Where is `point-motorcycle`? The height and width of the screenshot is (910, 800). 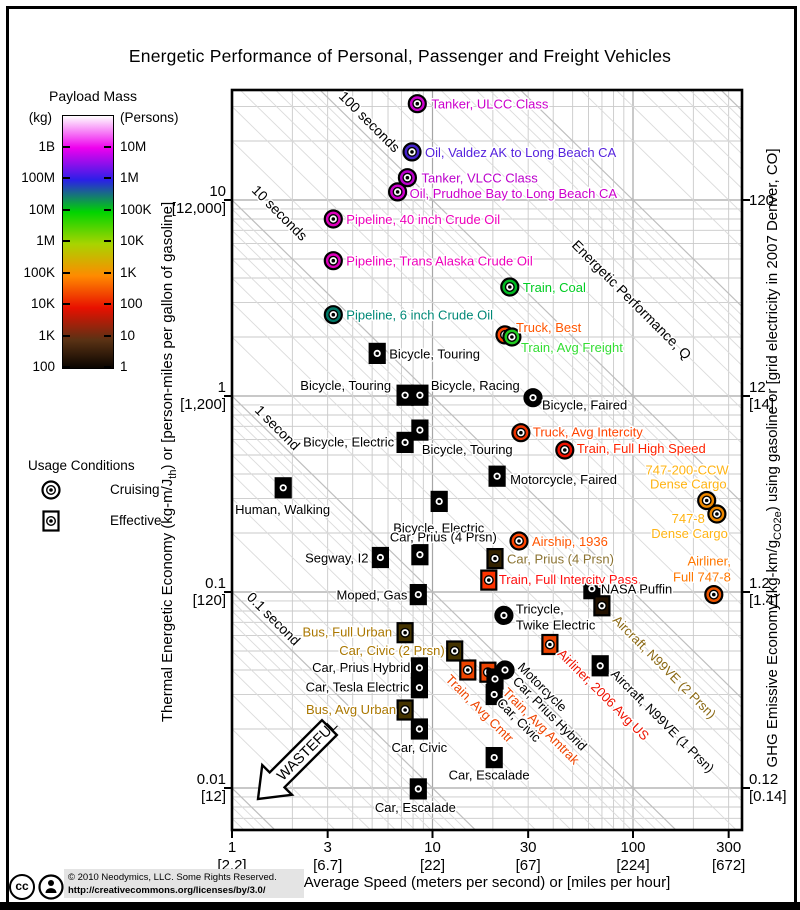
point-motorcycle is located at coordinates (505, 670).